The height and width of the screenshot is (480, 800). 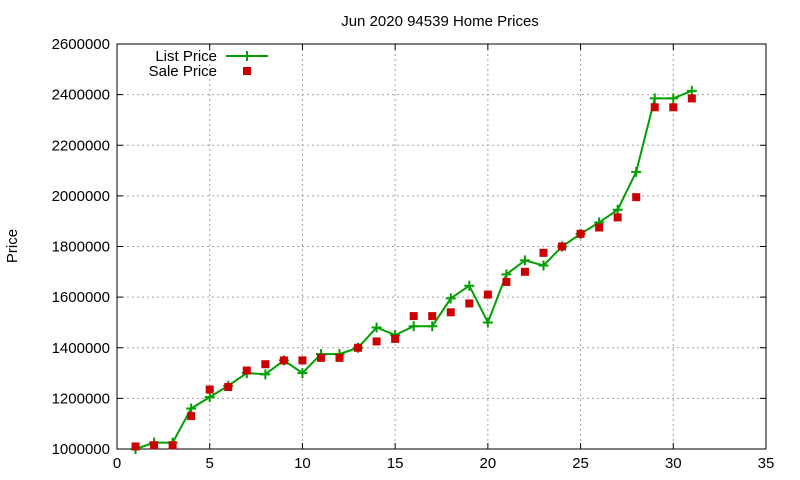 What do you see at coordinates (12, 246) in the screenshot?
I see `y-axis-label: Price` at bounding box center [12, 246].